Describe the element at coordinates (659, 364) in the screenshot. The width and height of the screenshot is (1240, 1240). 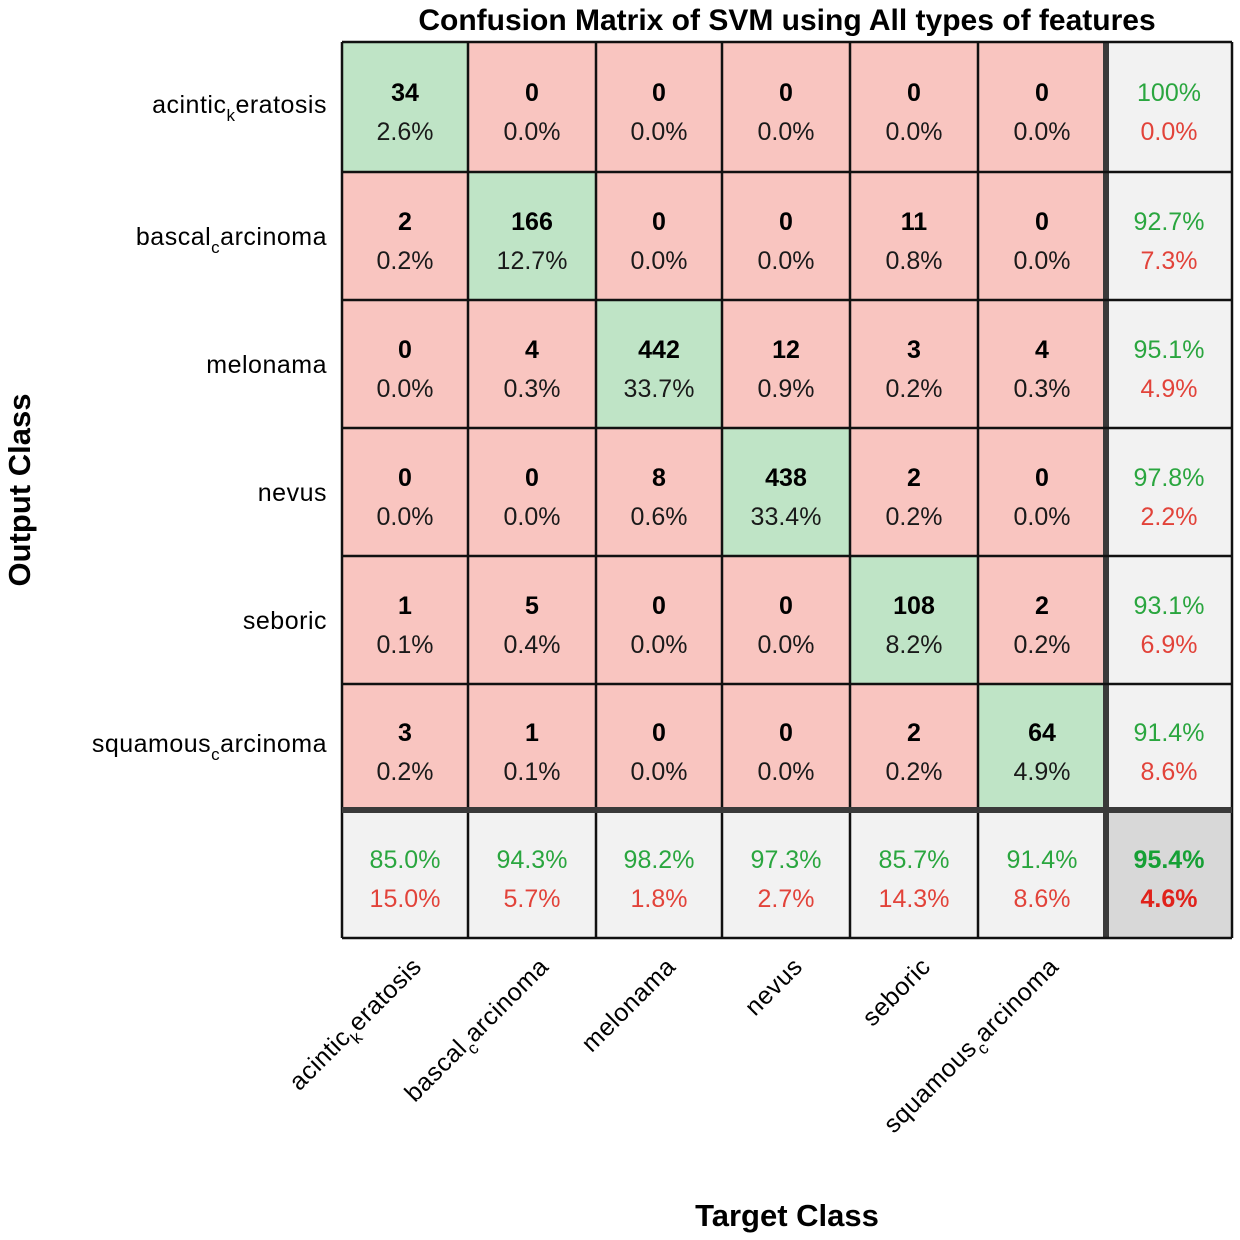
I see `cell-correct-2-2: 442 33.7%` at that location.